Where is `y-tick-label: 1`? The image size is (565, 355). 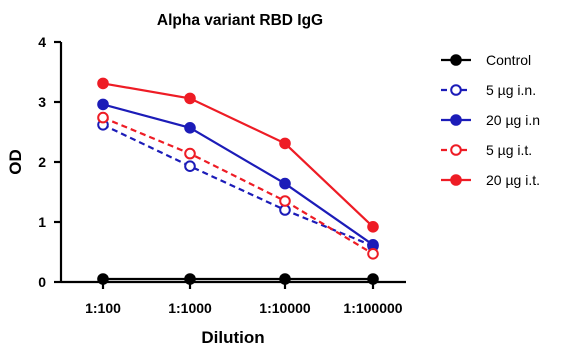 y-tick-label: 1 is located at coordinates (42, 222).